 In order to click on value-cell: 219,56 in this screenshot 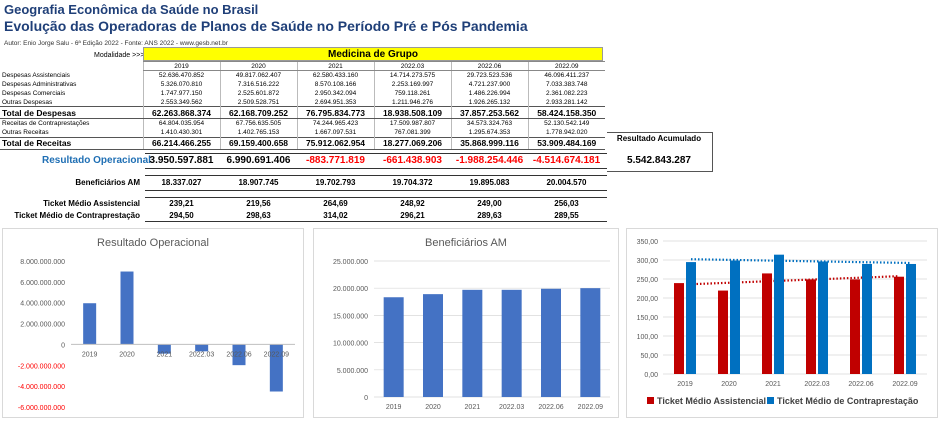, I will do `click(258, 203)`.